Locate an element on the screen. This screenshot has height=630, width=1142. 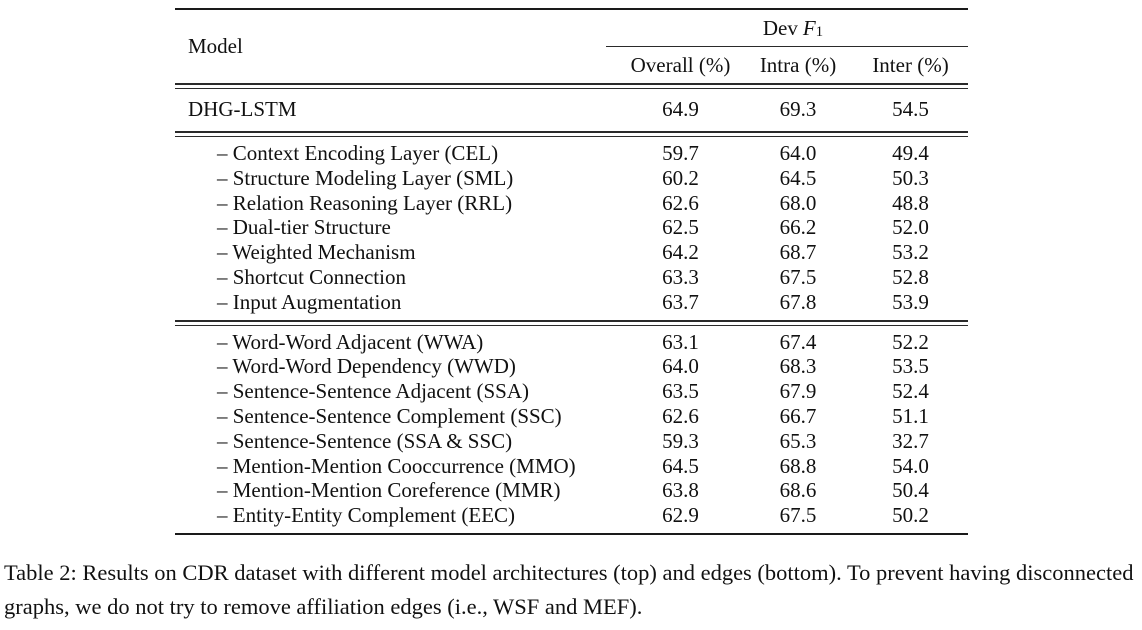
inter-value: 50.4 is located at coordinates (910, 490).